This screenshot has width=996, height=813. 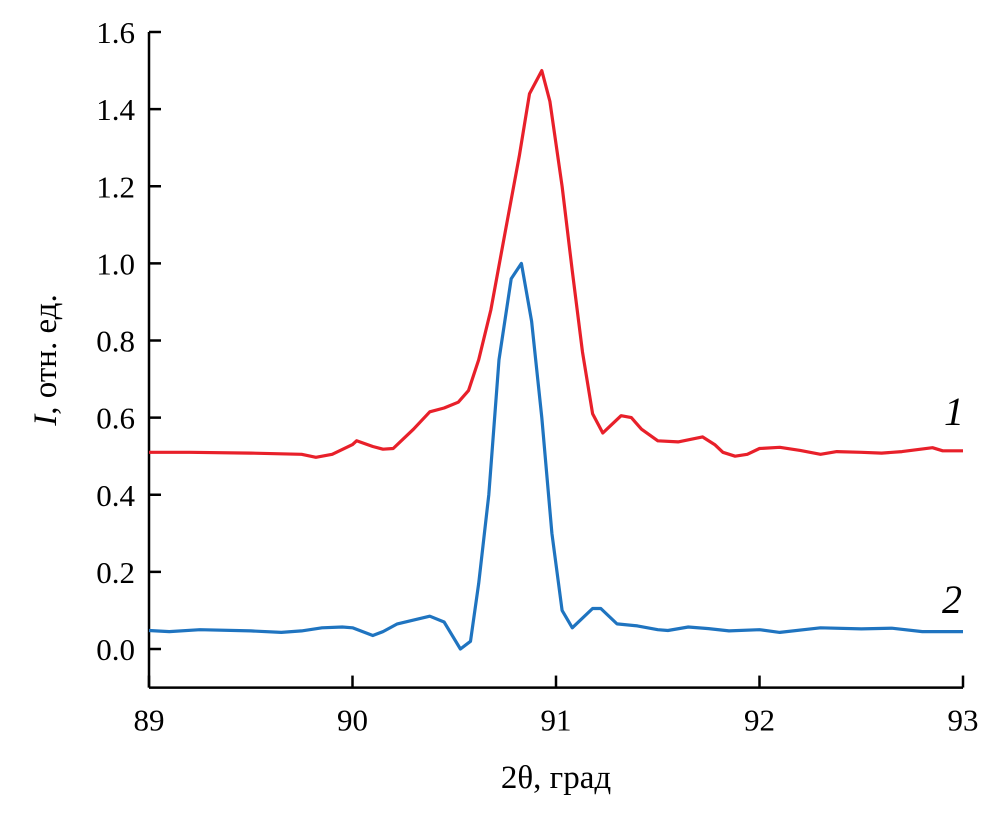 What do you see at coordinates (46, 354) in the screenshot?
I see `y-axis-title-unit: , отн. ед.` at bounding box center [46, 354].